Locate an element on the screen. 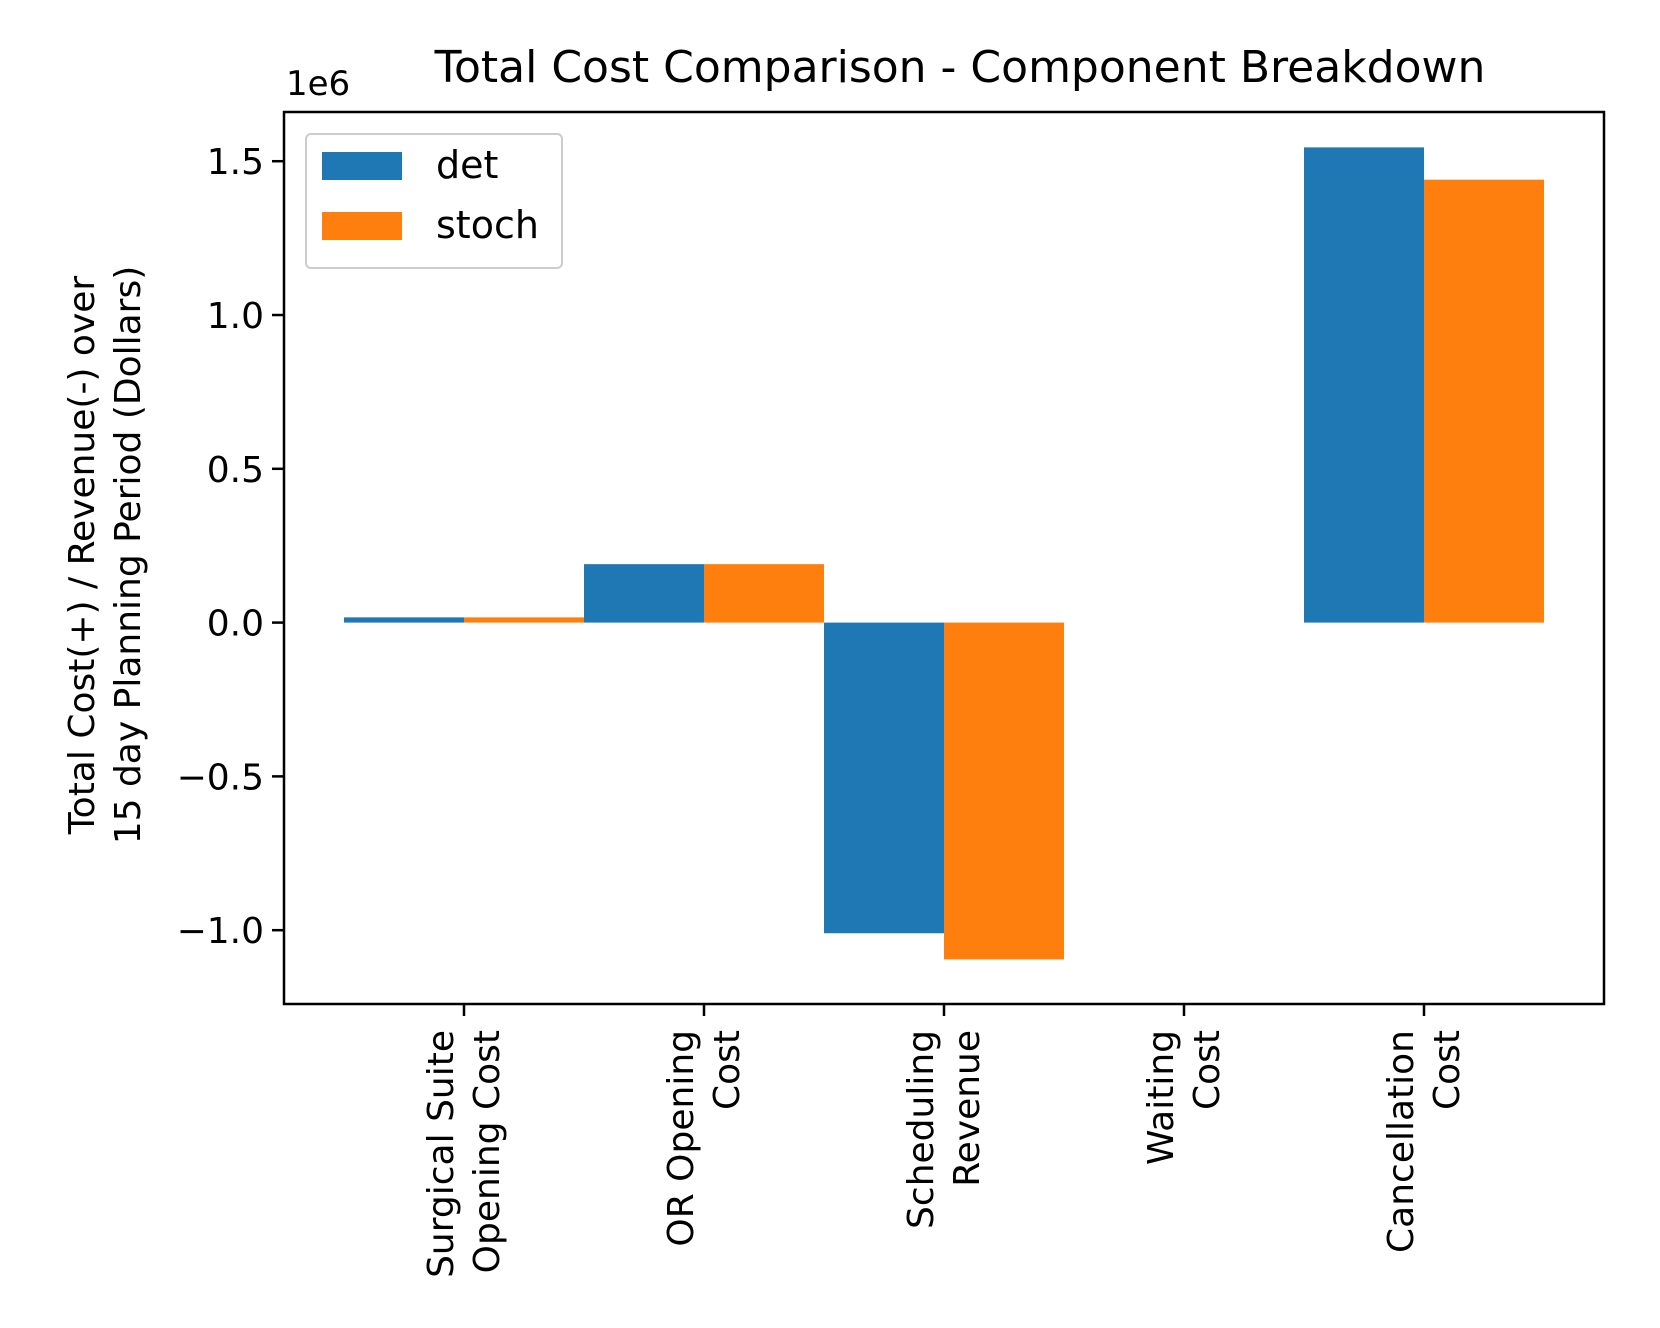 The height and width of the screenshot is (1328, 1660). y-tick-label: 1.0 is located at coordinates (235, 316).